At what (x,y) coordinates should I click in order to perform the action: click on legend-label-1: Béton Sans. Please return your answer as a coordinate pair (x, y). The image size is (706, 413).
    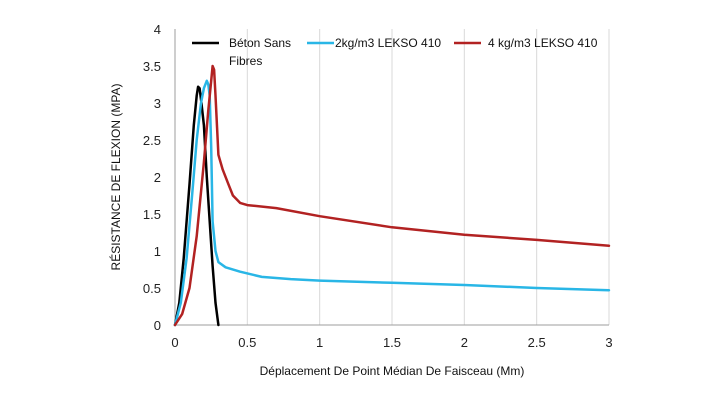
    Looking at the image, I should click on (260, 43).